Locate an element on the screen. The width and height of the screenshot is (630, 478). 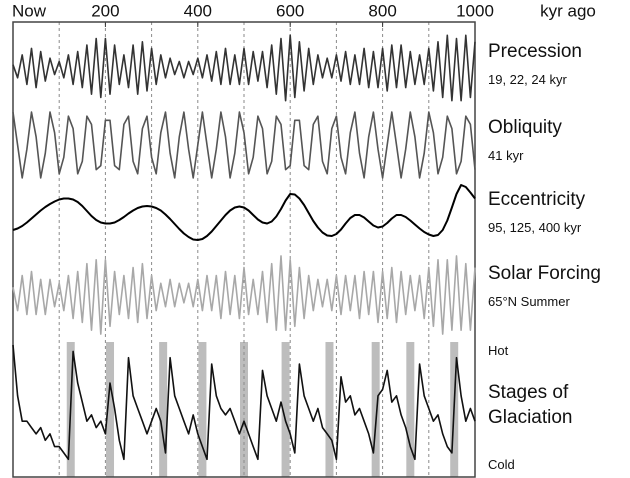
top-label: Hot is located at coordinates (498, 350).